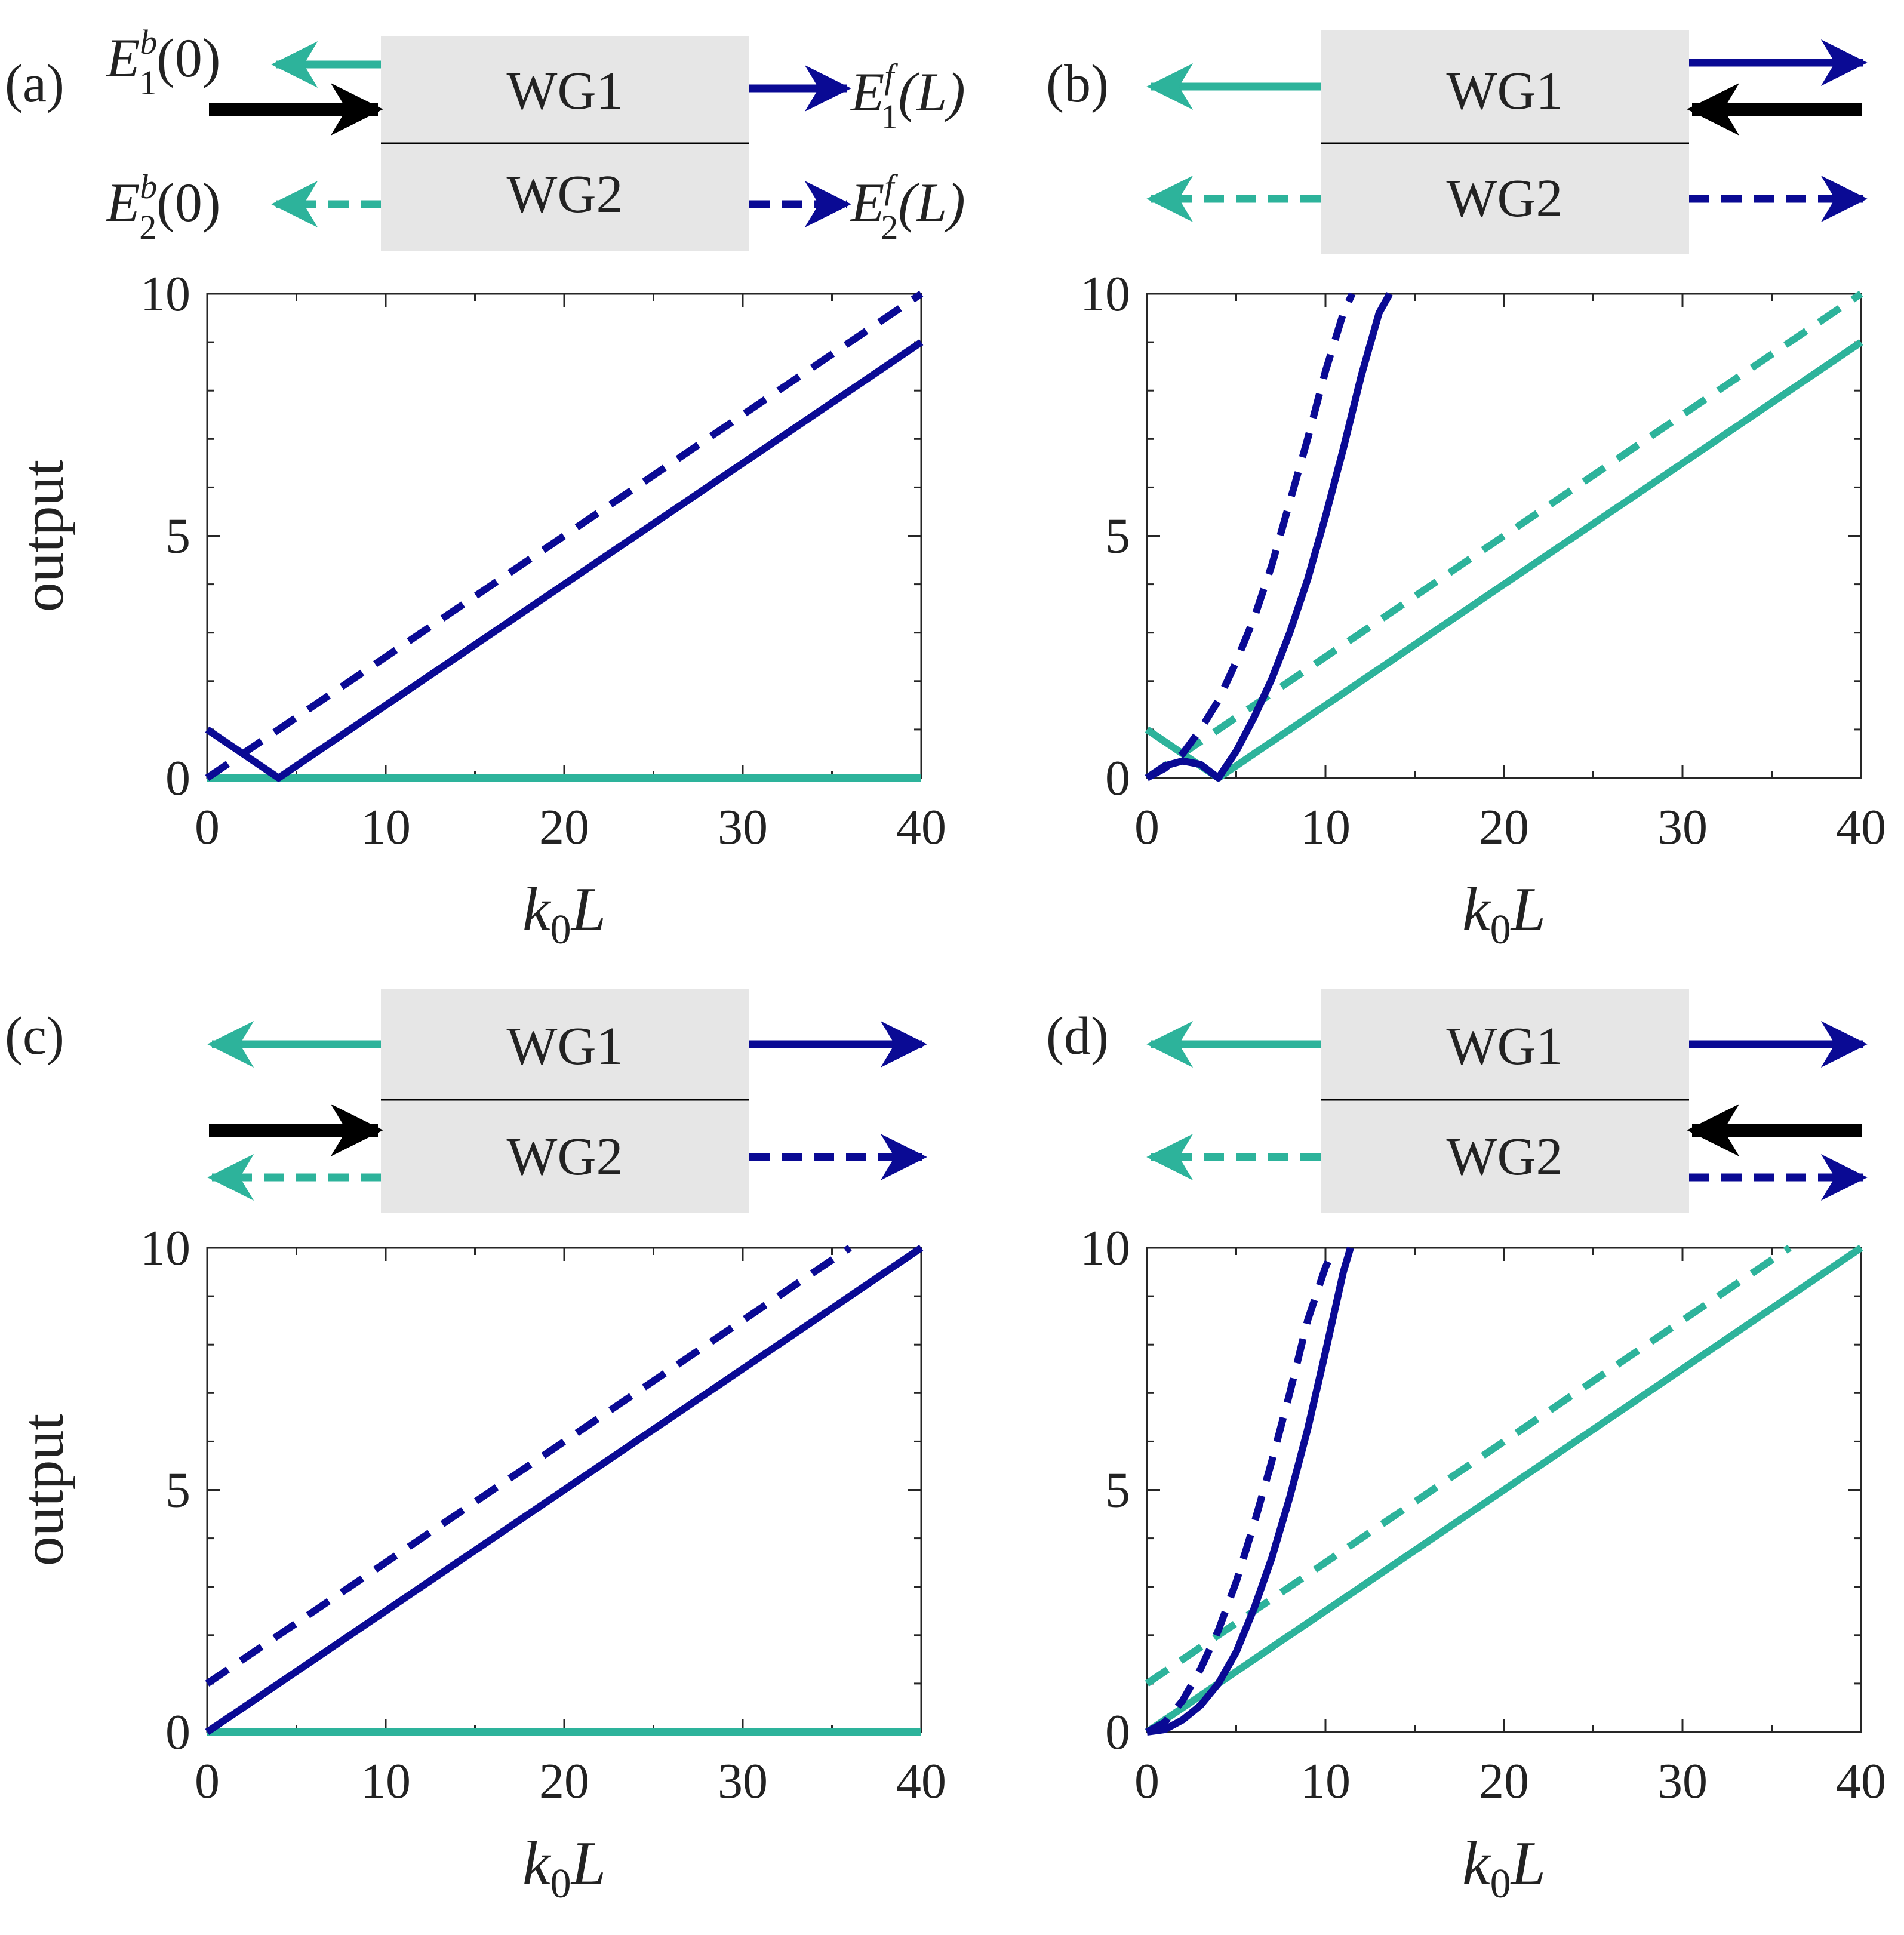  I want to click on schematic-b: (b) WG1 WG2, so click(1457, 142).